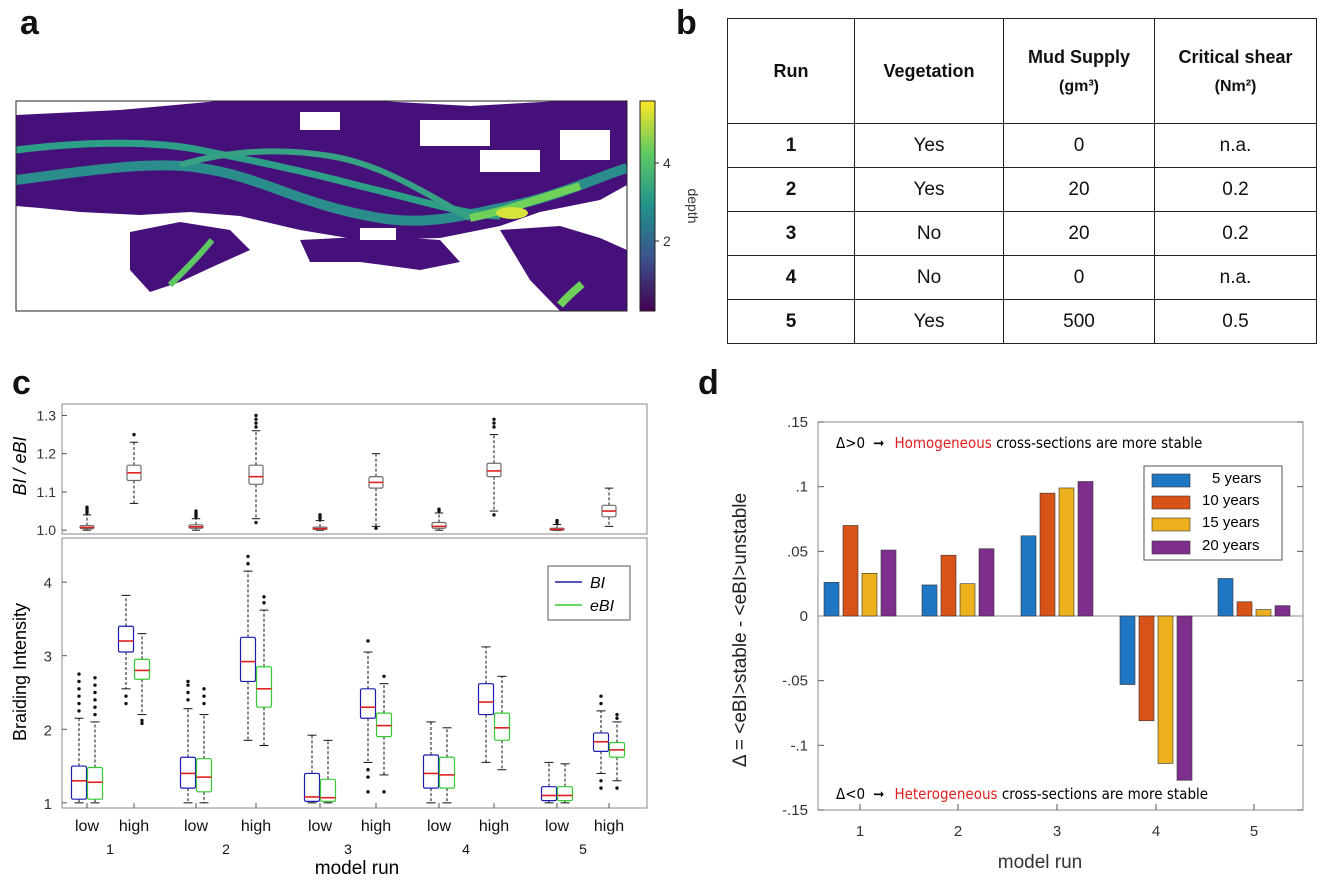 The height and width of the screenshot is (880, 1327). Describe the element at coordinates (667, 163) in the screenshot. I see `colorbar-tick: 4` at that location.